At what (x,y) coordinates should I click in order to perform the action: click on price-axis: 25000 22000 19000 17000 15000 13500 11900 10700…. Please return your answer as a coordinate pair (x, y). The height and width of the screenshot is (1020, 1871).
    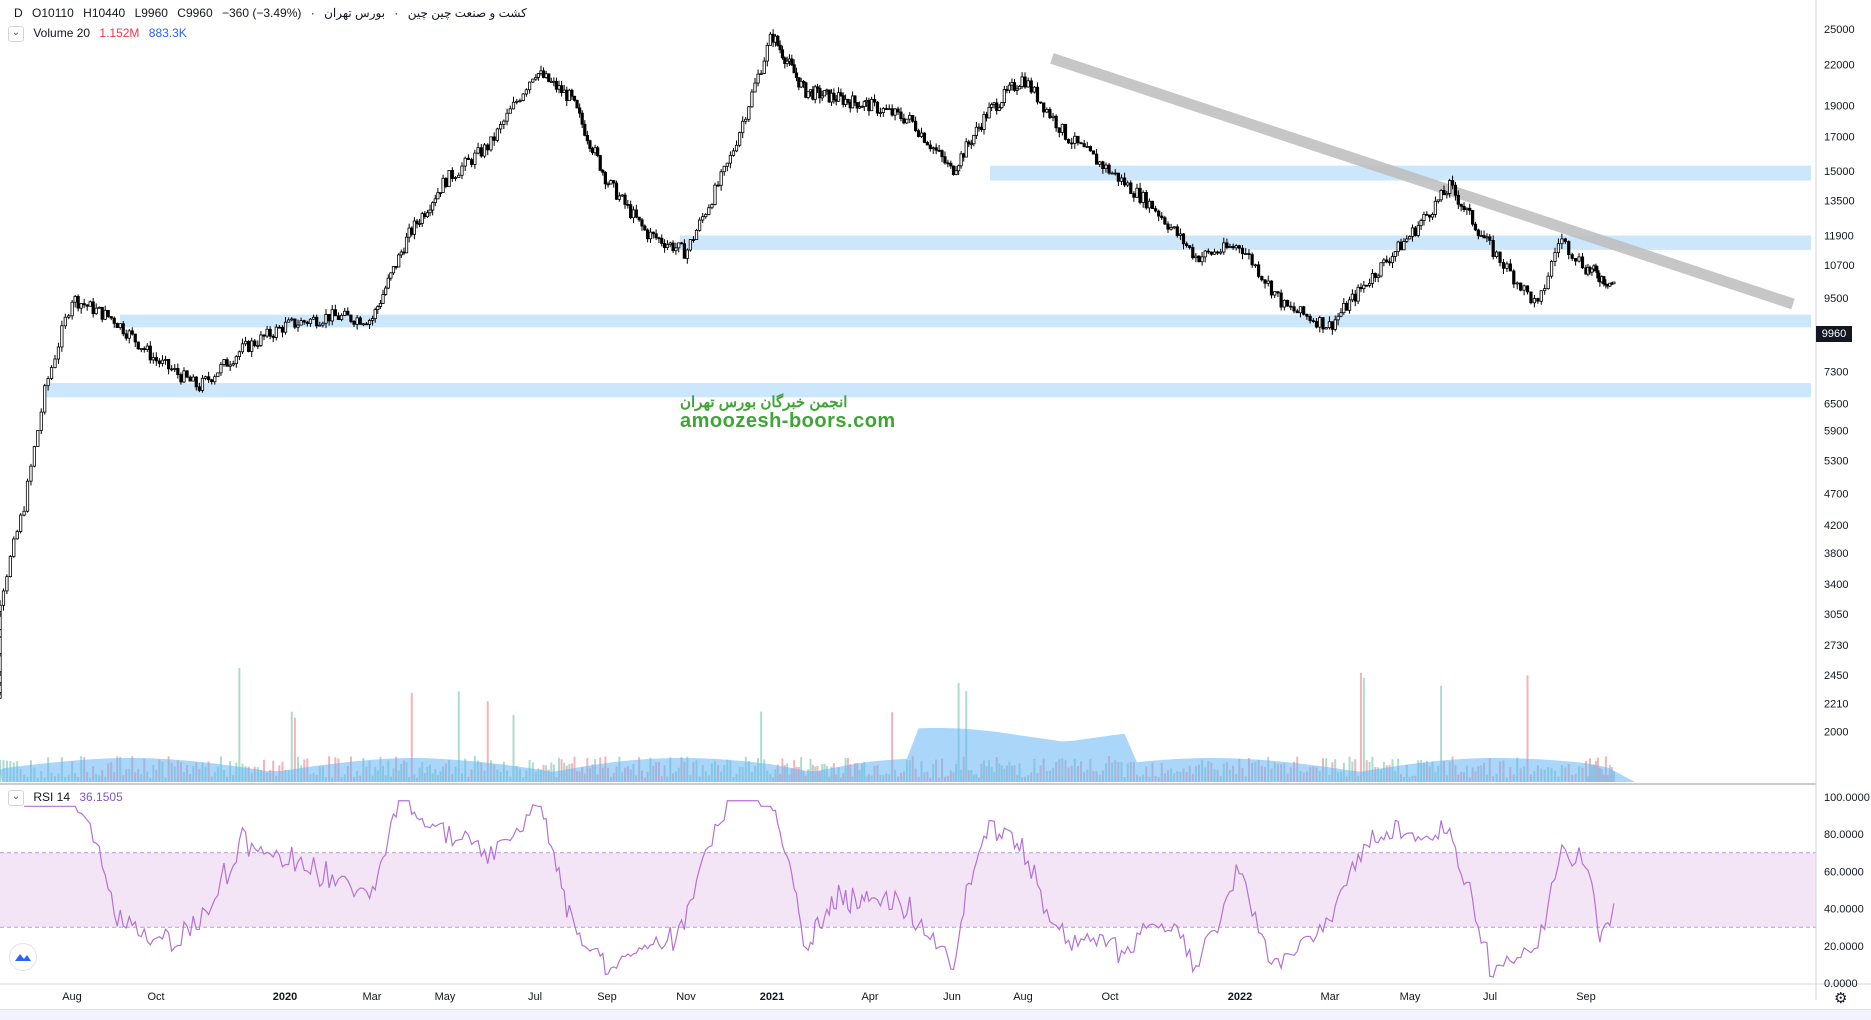
    Looking at the image, I should click on (1839, 381).